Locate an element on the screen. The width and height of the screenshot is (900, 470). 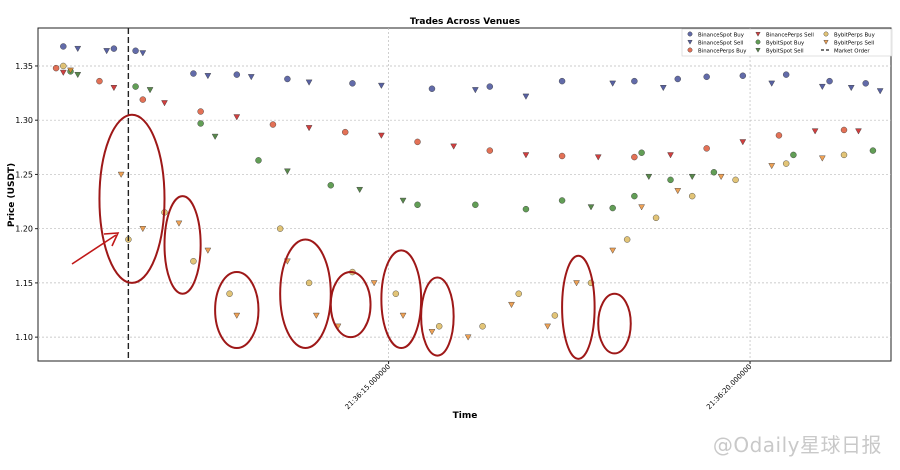
y-tick-label: 1.30 is located at coordinates (24, 120).